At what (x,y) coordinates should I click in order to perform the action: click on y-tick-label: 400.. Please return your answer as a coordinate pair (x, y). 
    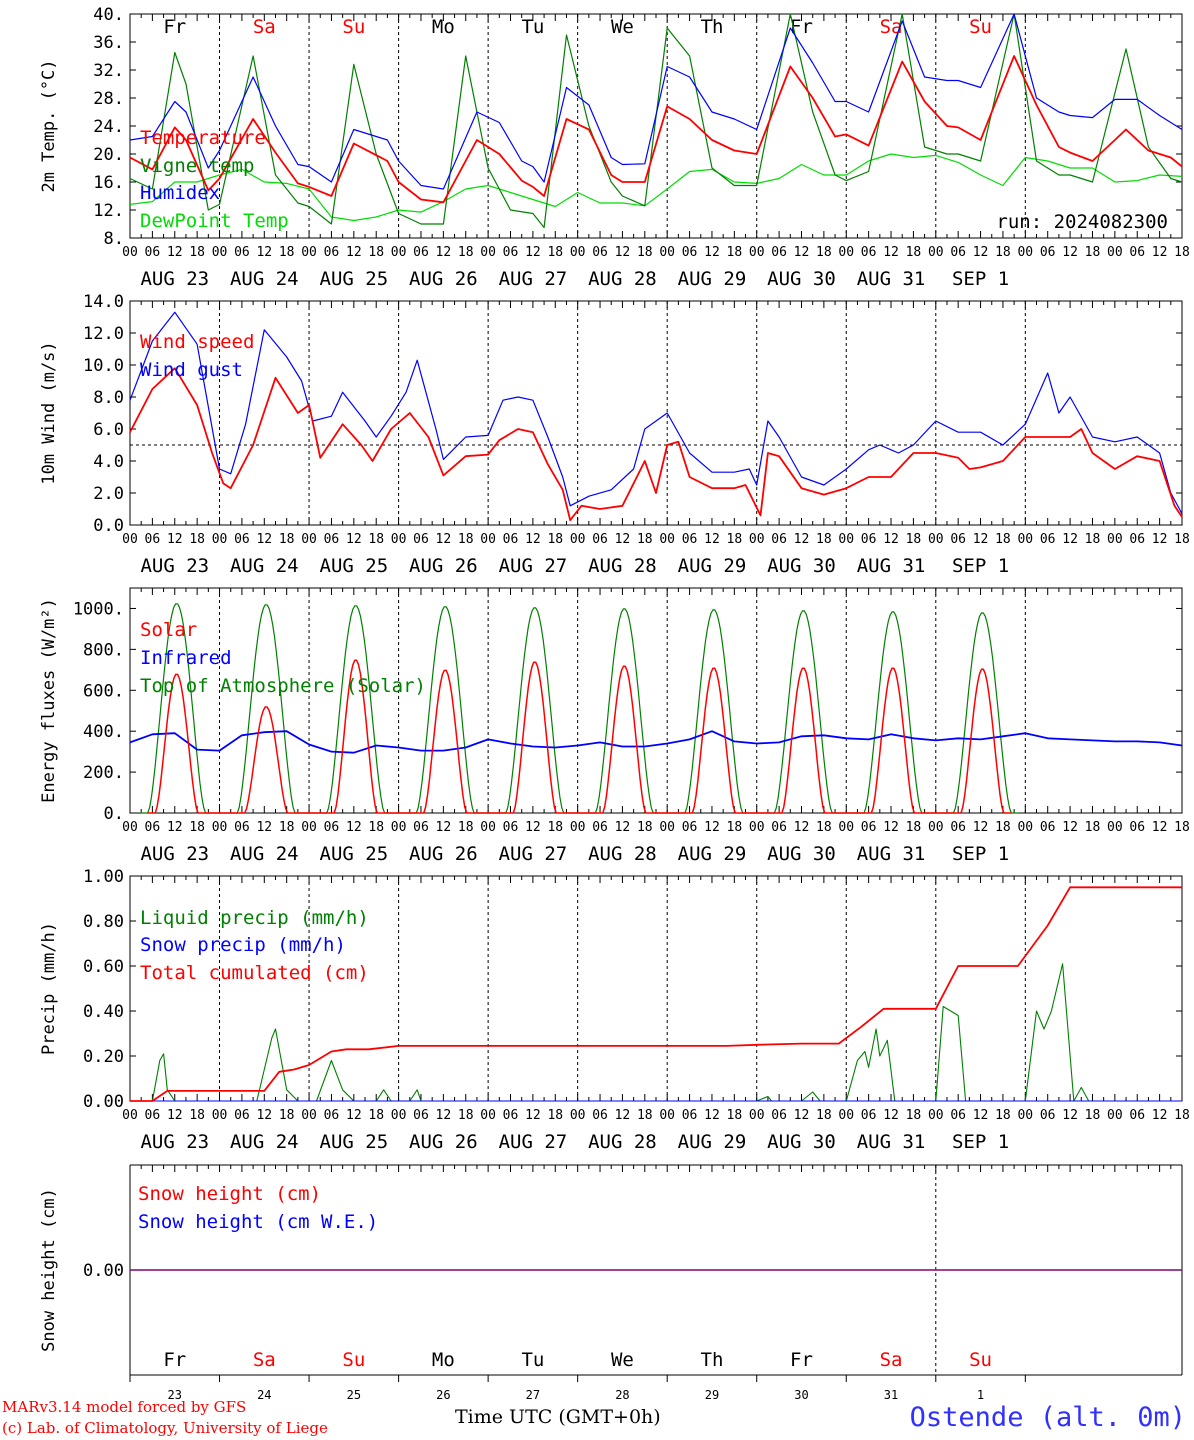
    Looking at the image, I should click on (103, 732).